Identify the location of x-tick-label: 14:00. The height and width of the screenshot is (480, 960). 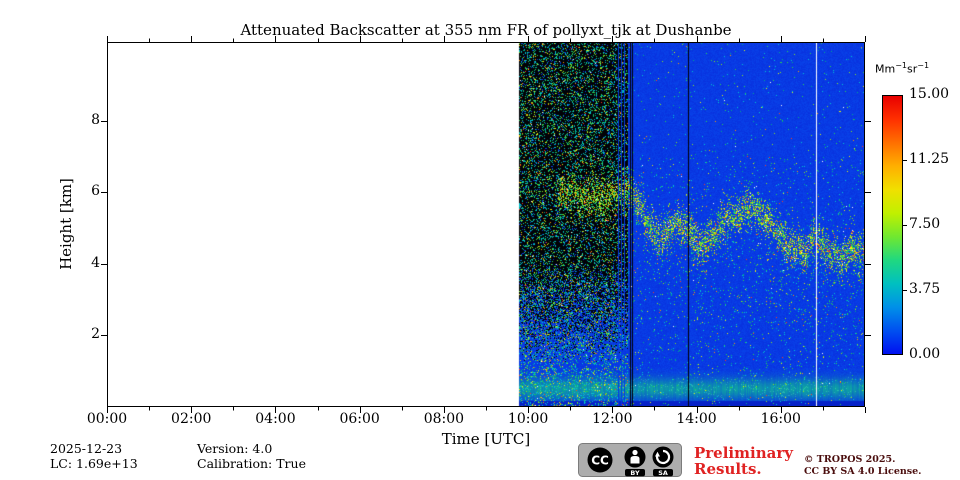
(696, 419).